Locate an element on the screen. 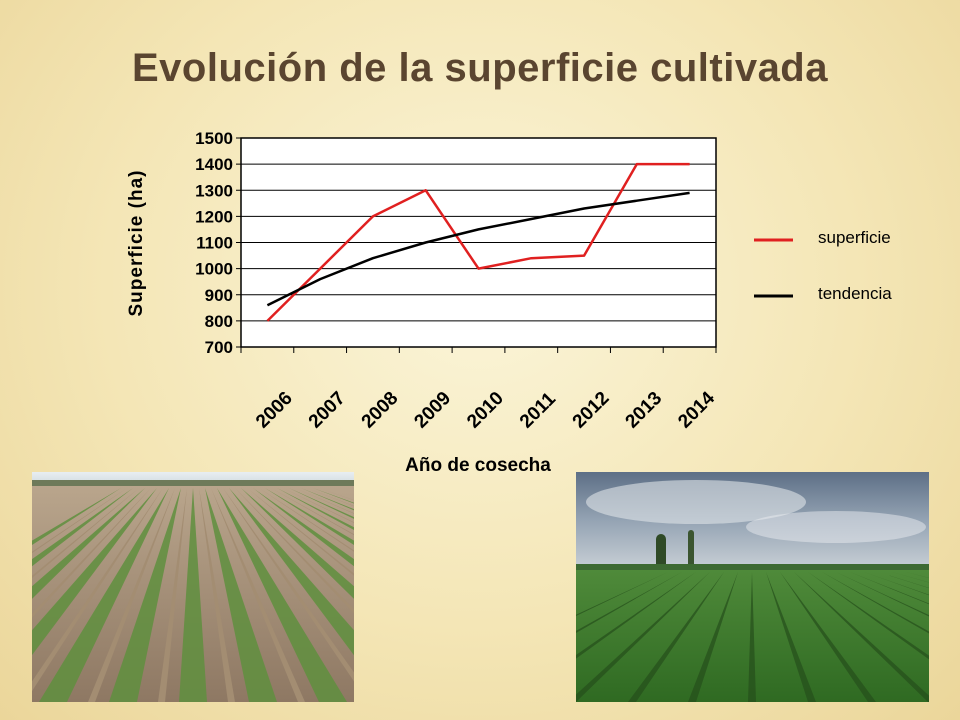  series-line-superficie is located at coordinates (478, 242).